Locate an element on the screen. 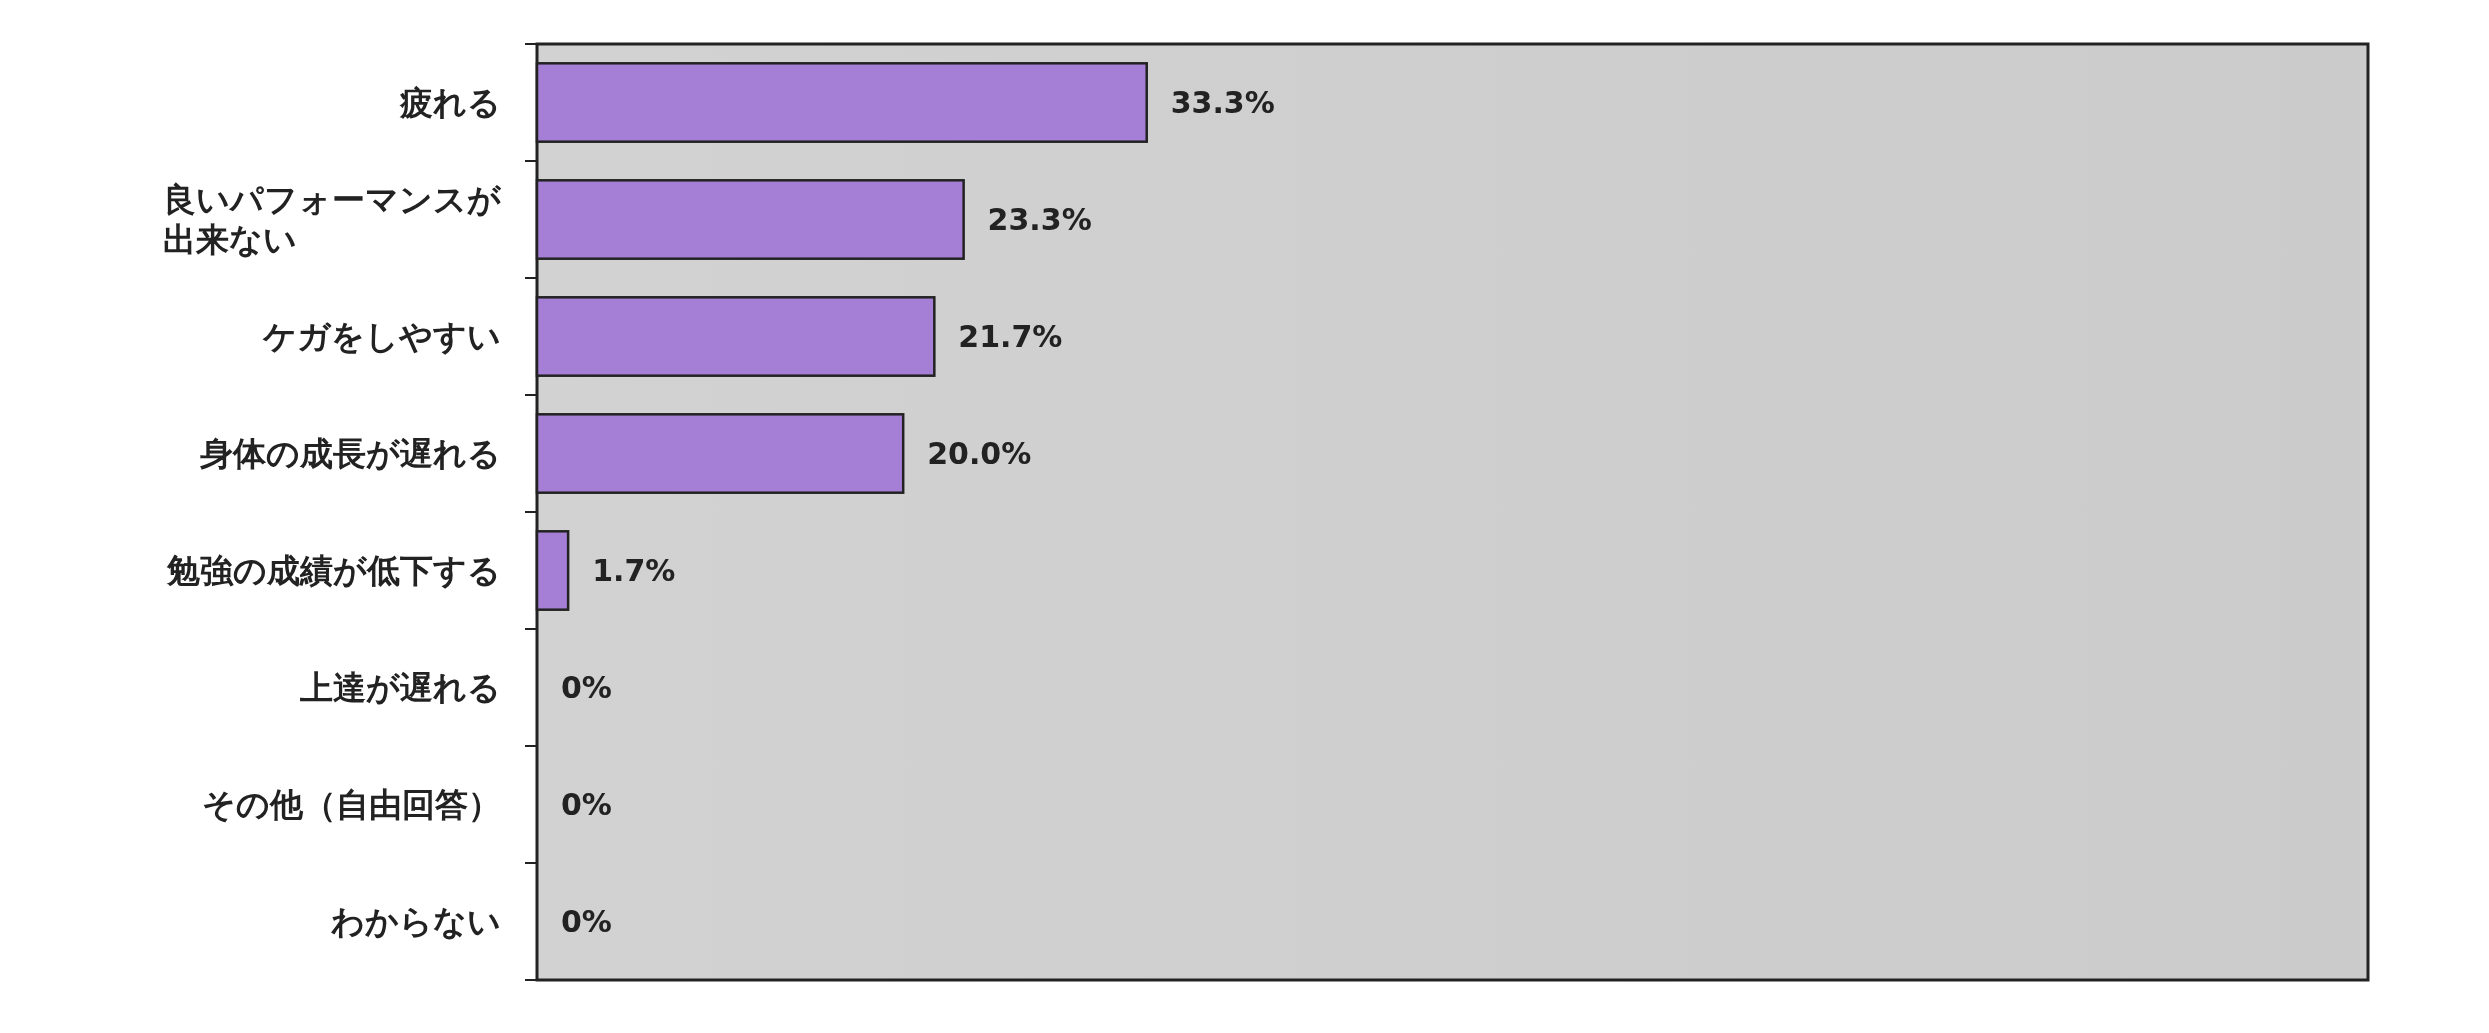 The width and height of the screenshot is (2489, 1033). data-label: 21.7% is located at coordinates (1010, 336).